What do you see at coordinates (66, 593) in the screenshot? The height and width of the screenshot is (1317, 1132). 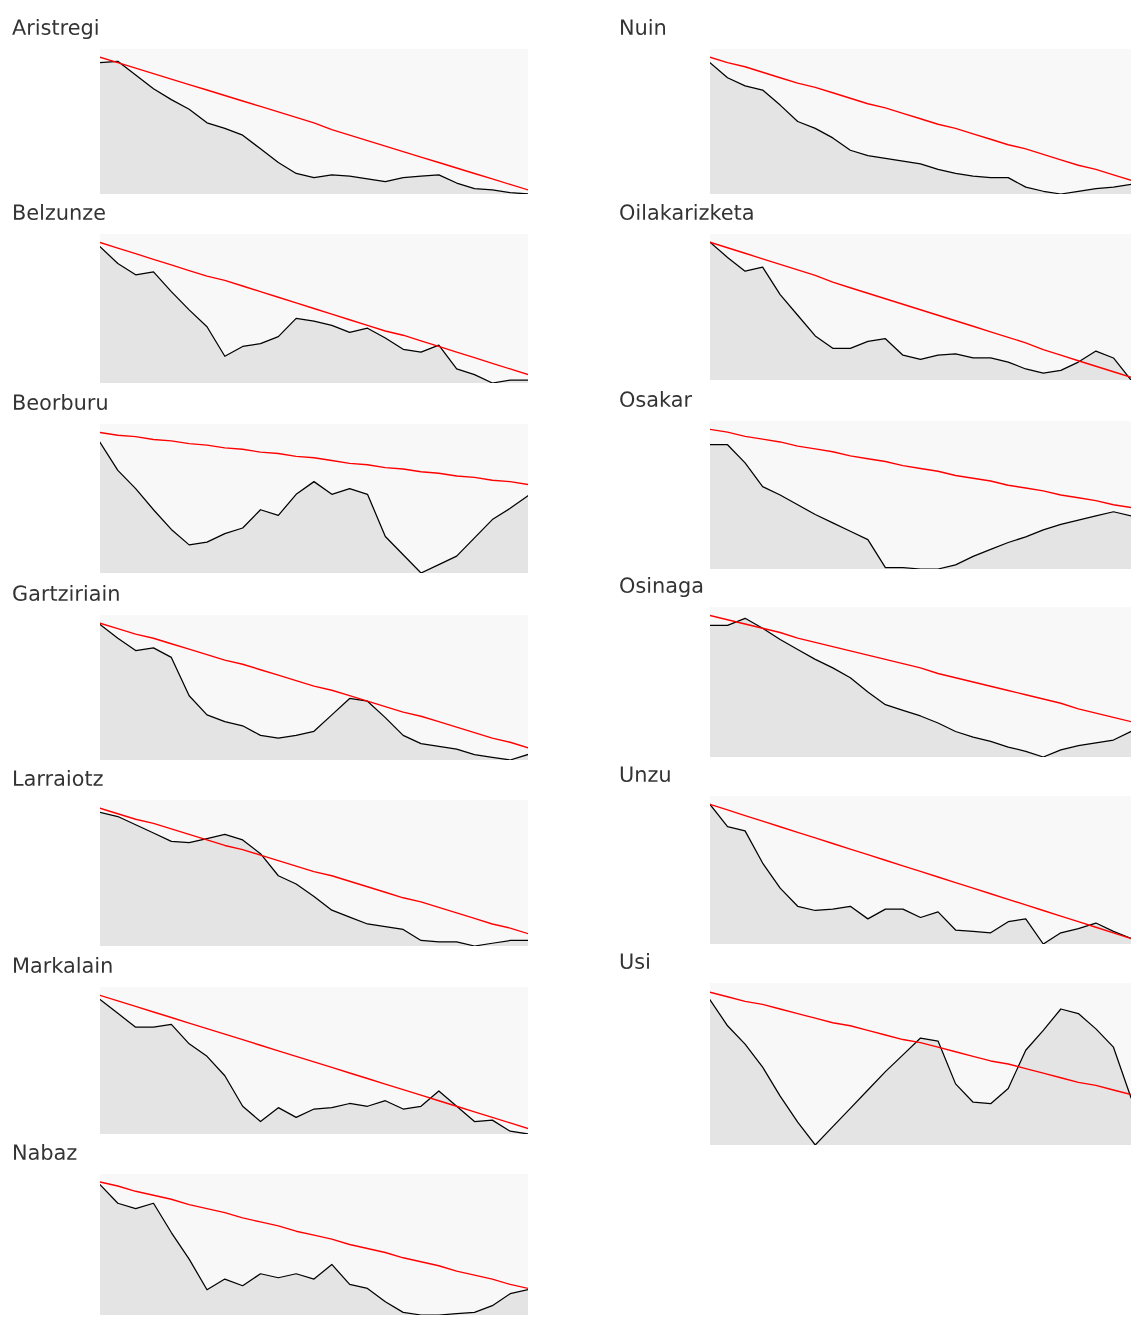 I see `chart-title: Gartziriain` at bounding box center [66, 593].